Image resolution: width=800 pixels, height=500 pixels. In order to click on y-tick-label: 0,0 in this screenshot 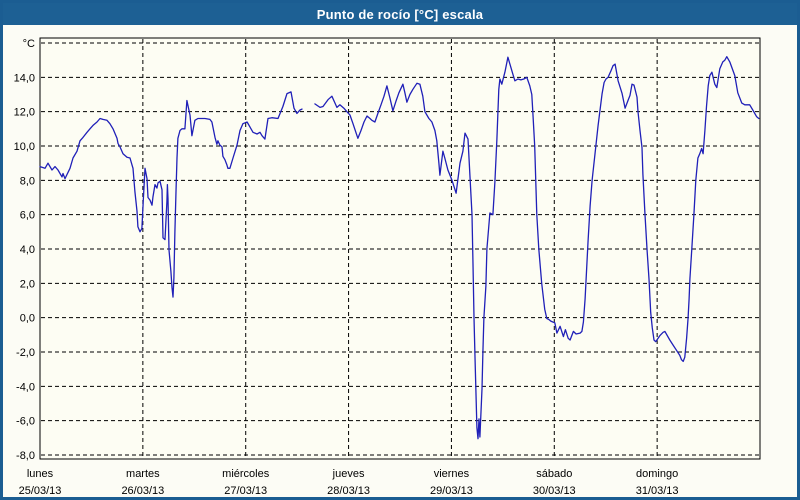, I will do `click(27, 319)`.